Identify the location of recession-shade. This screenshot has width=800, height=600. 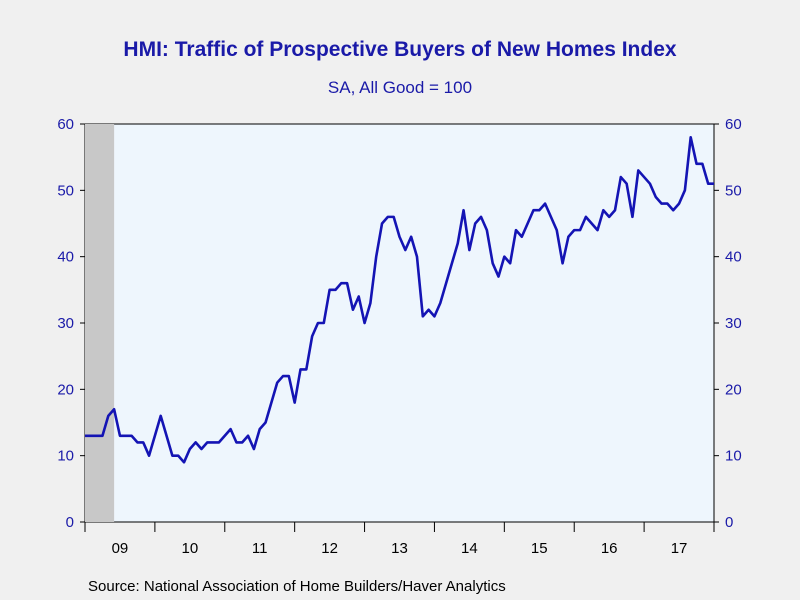
(100, 323).